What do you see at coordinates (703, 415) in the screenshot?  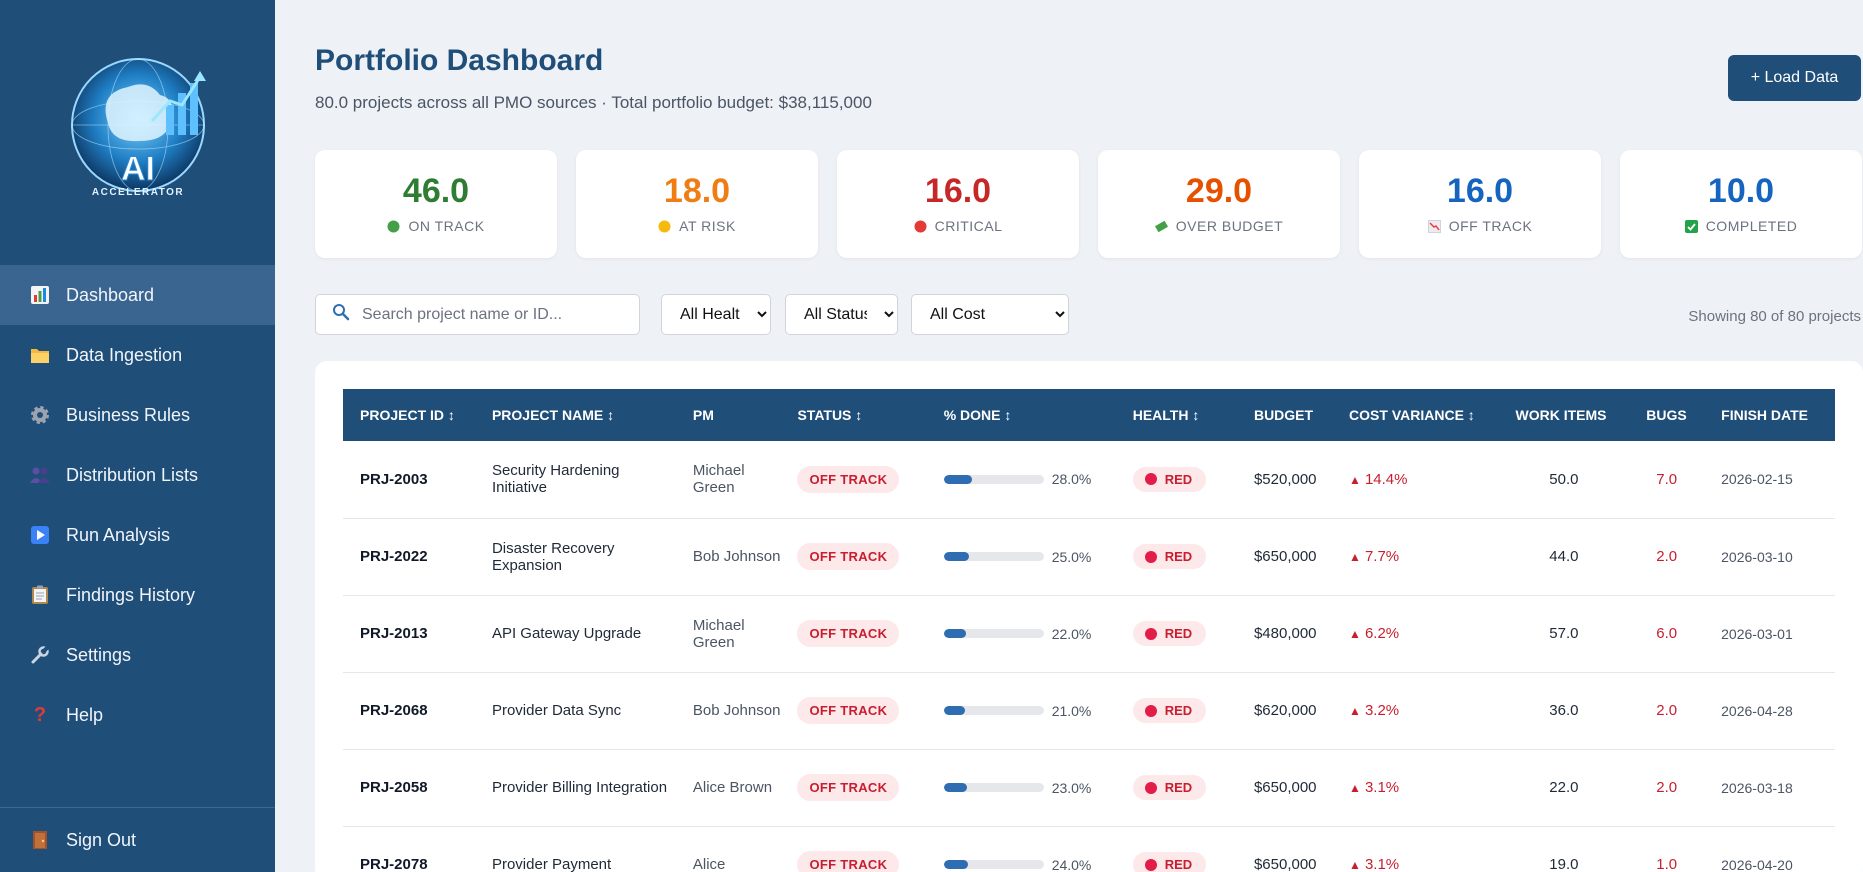 I see `column-header-pm: PM` at bounding box center [703, 415].